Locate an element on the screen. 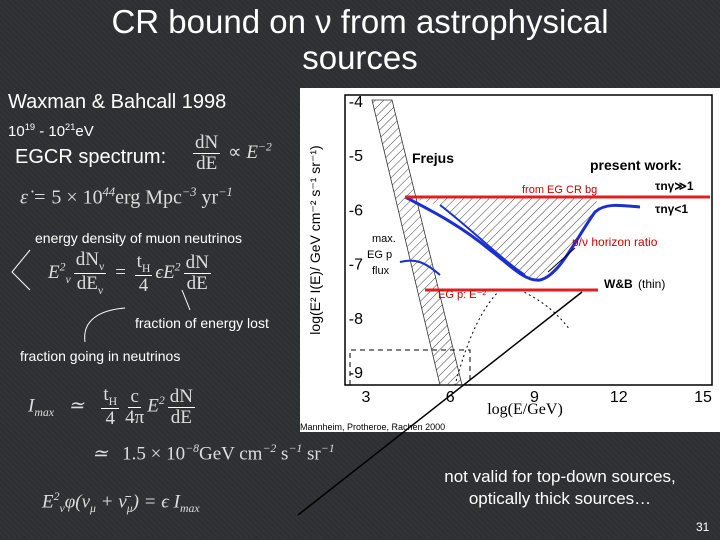 This screenshot has height=540, width=720. annotation: EG p is located at coordinates (379, 255).